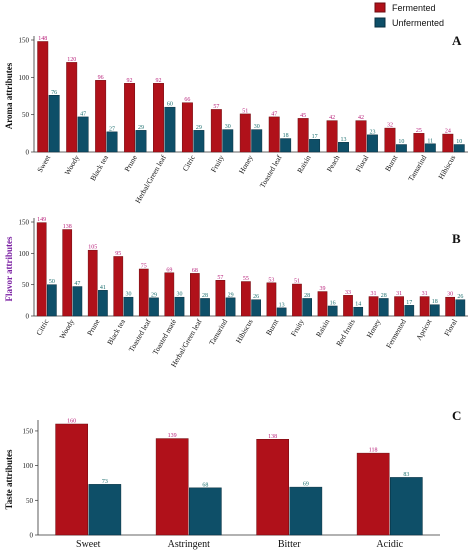 Image resolution: width=473 pixels, height=550 pixels. Describe the element at coordinates (150, 179) in the screenshot. I see `category-label-herbal-green-leaf: Herbal/Green leaf` at that location.